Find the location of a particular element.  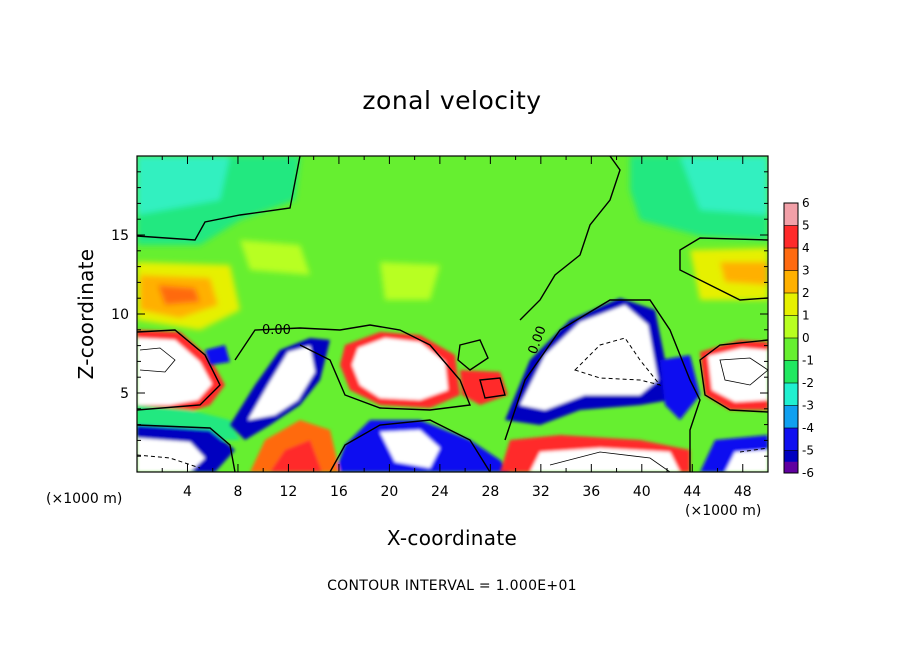

contour-thin is located at coordinates (453, 409).